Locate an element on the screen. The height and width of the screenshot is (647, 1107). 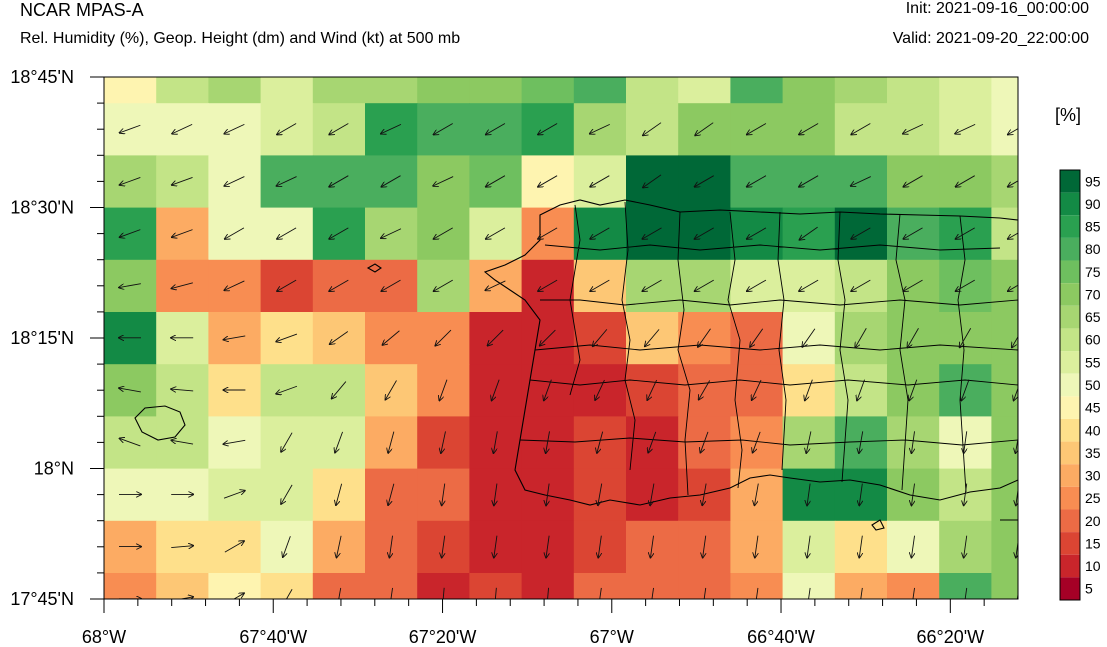
lat-label: 18°15'N is located at coordinates (42, 338).